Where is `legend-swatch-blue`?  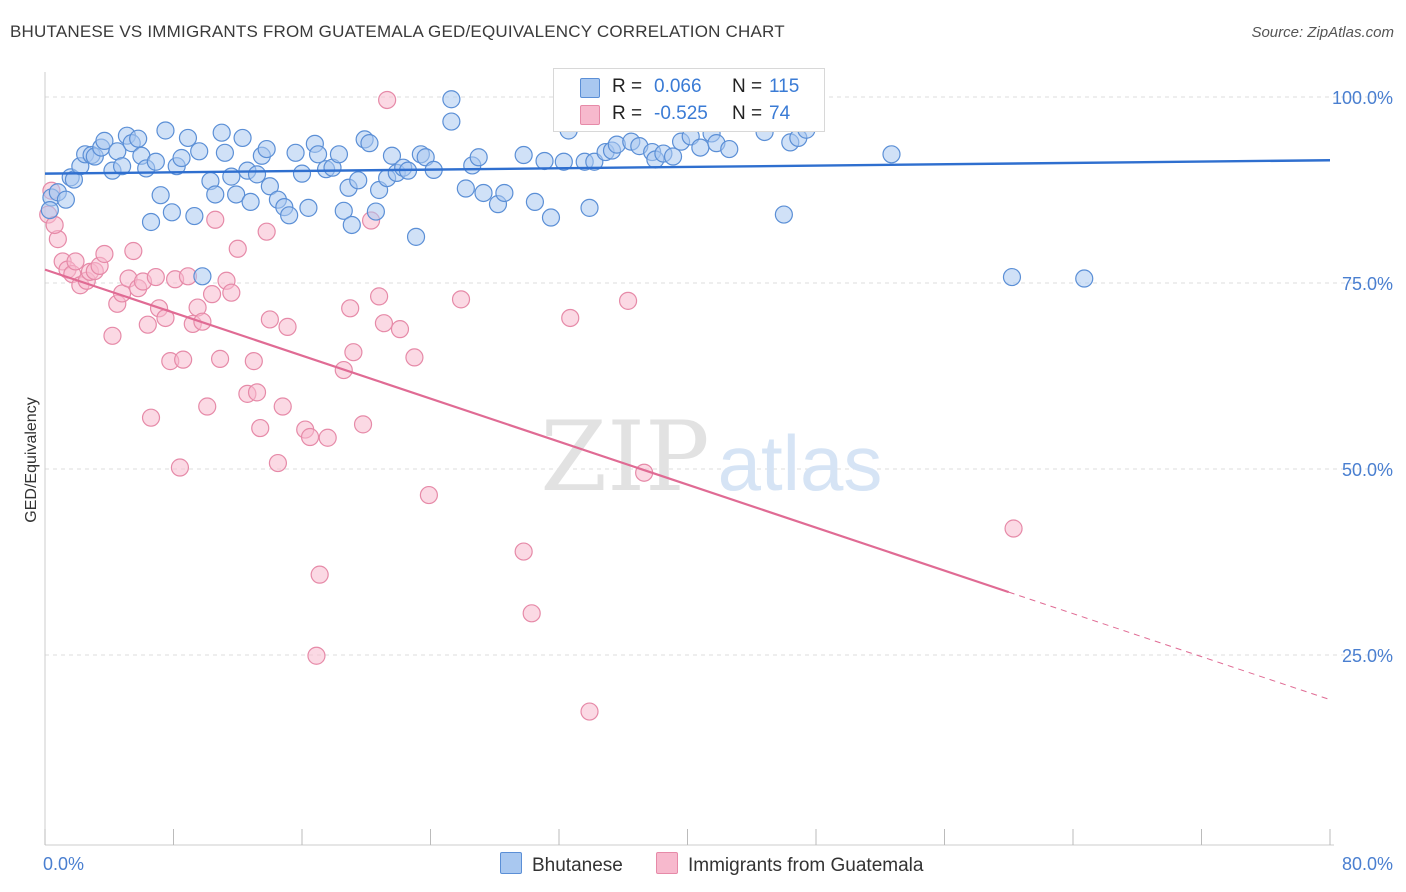
legend-swatch-blue is located at coordinates (590, 88).